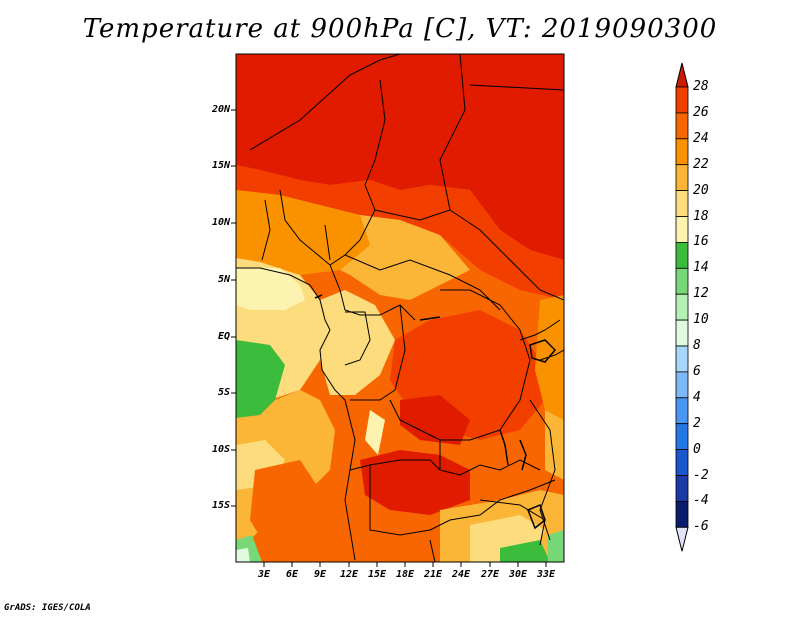 This screenshot has height=618, width=800. Describe the element at coordinates (285, 502) in the screenshot. I see `field-24C-angola-coast` at that location.